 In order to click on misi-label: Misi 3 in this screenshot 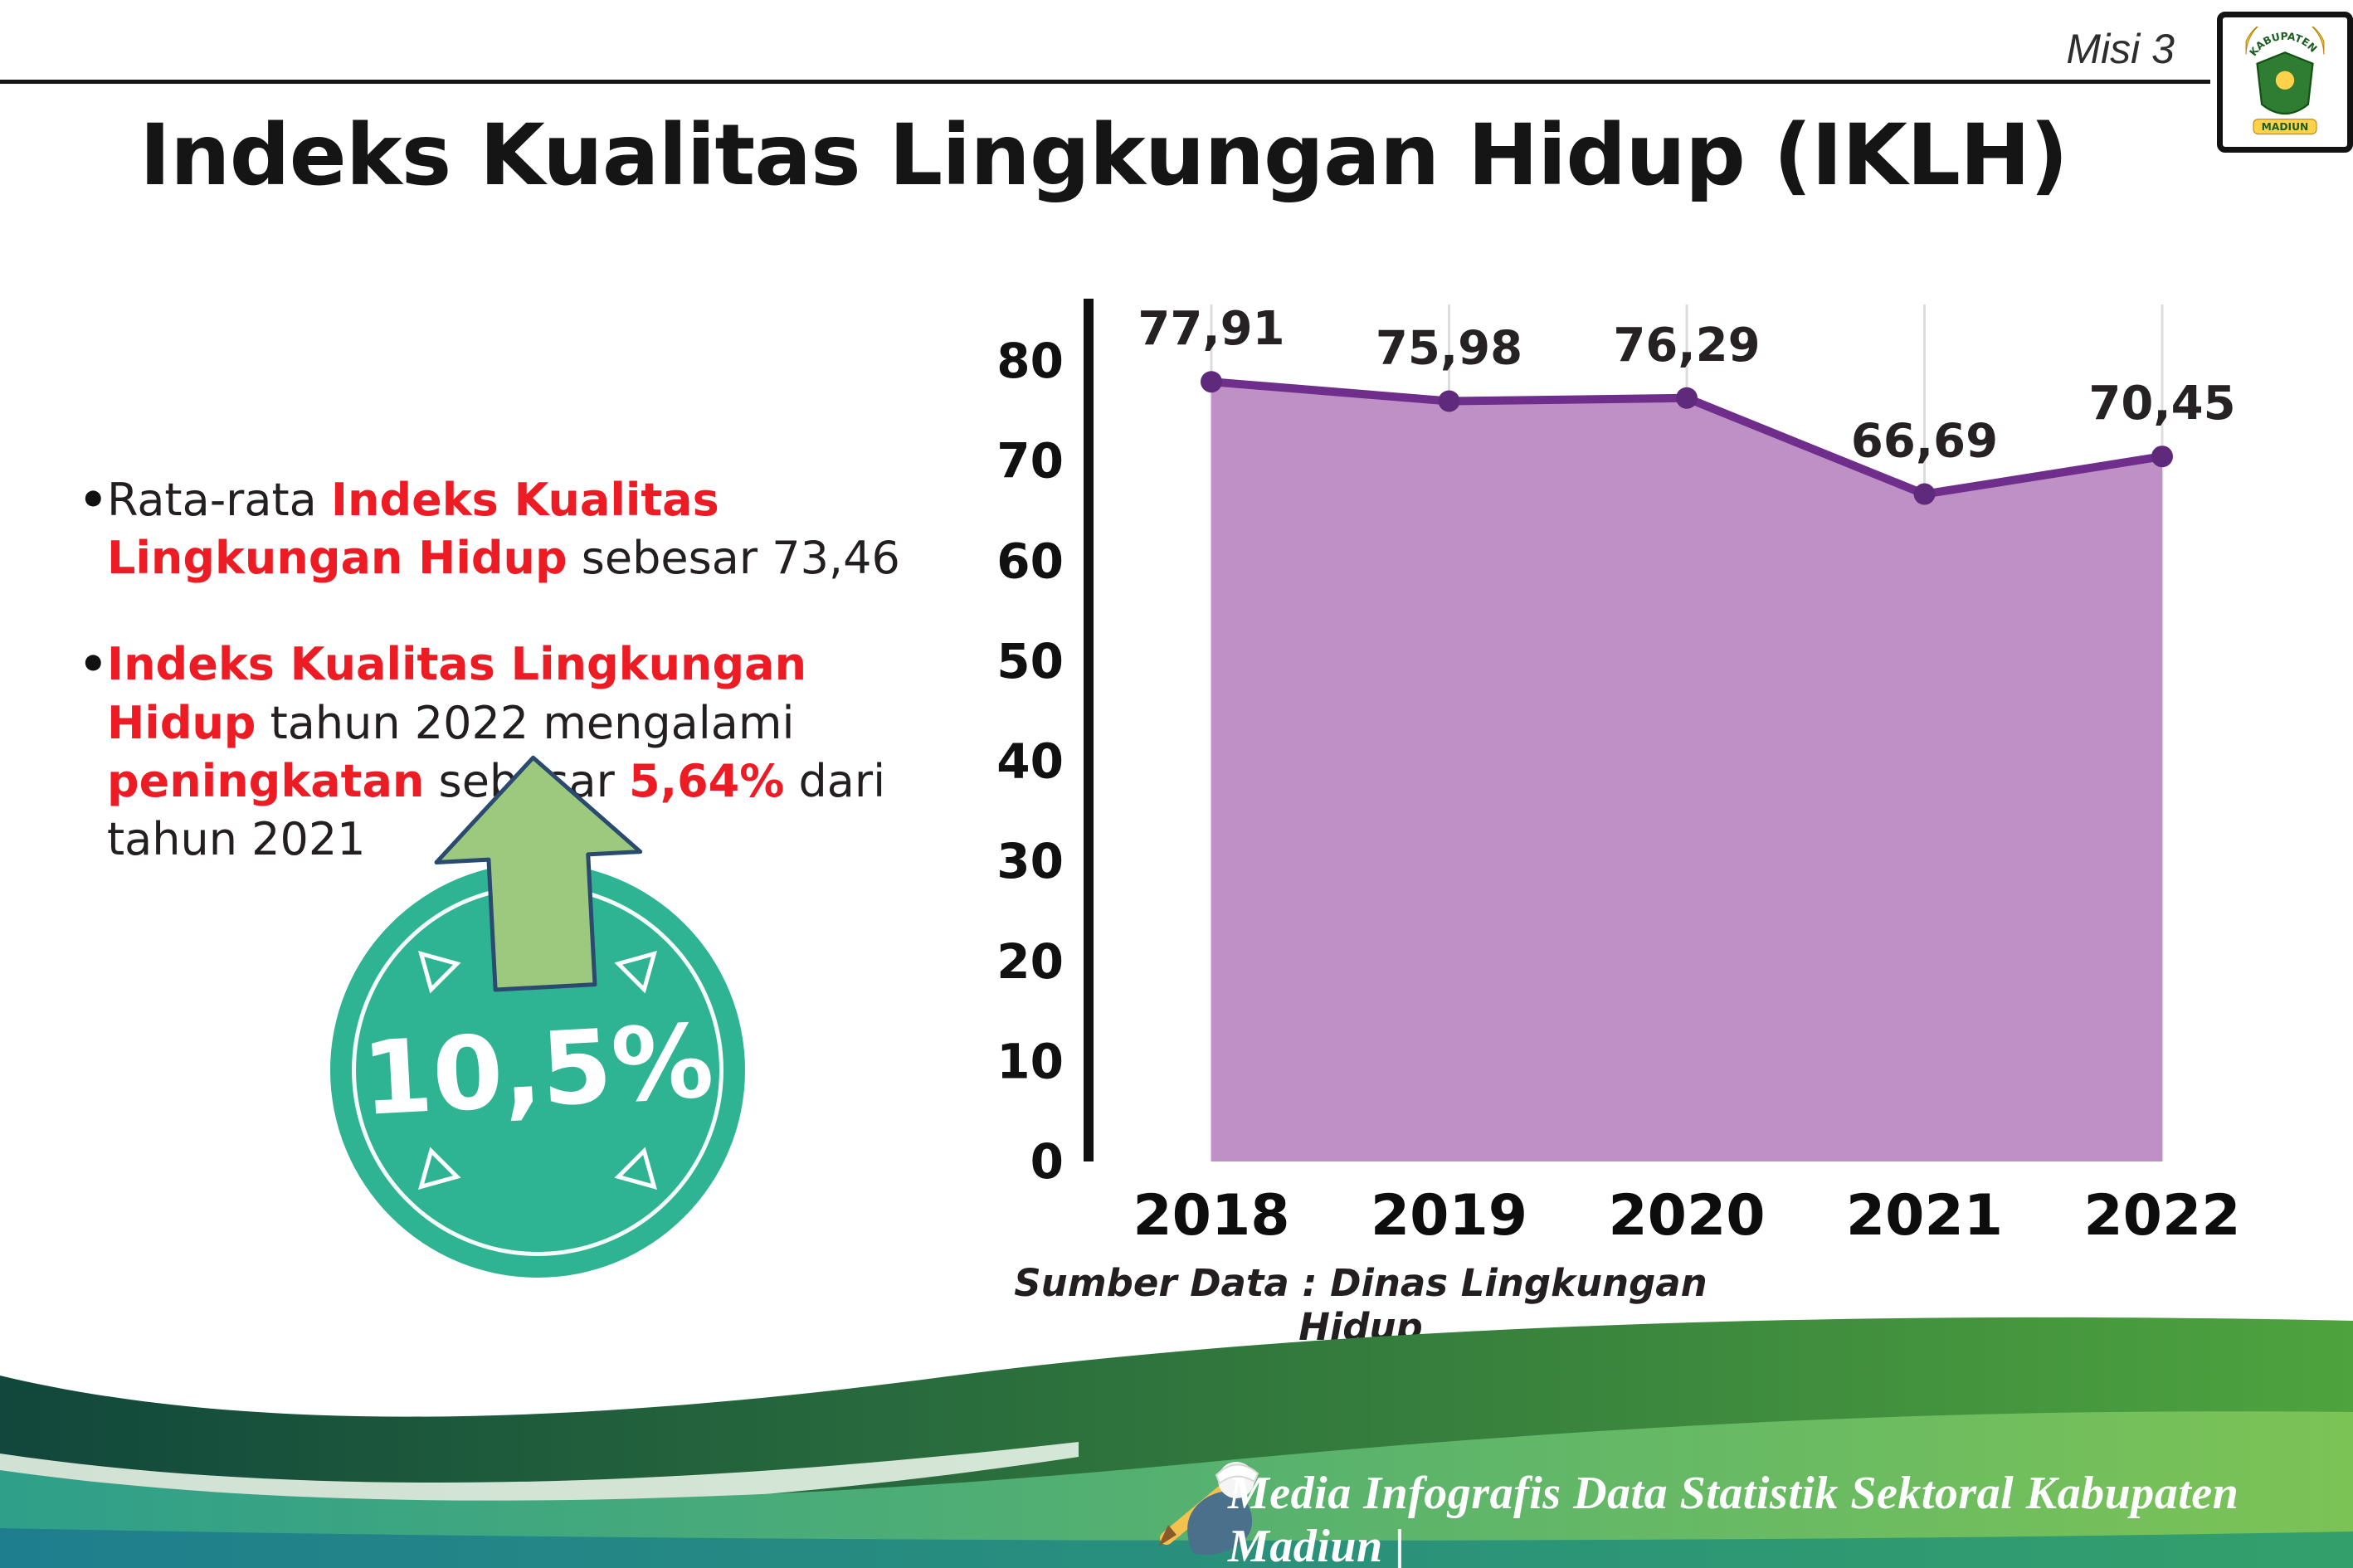, I will do `click(2120, 49)`.